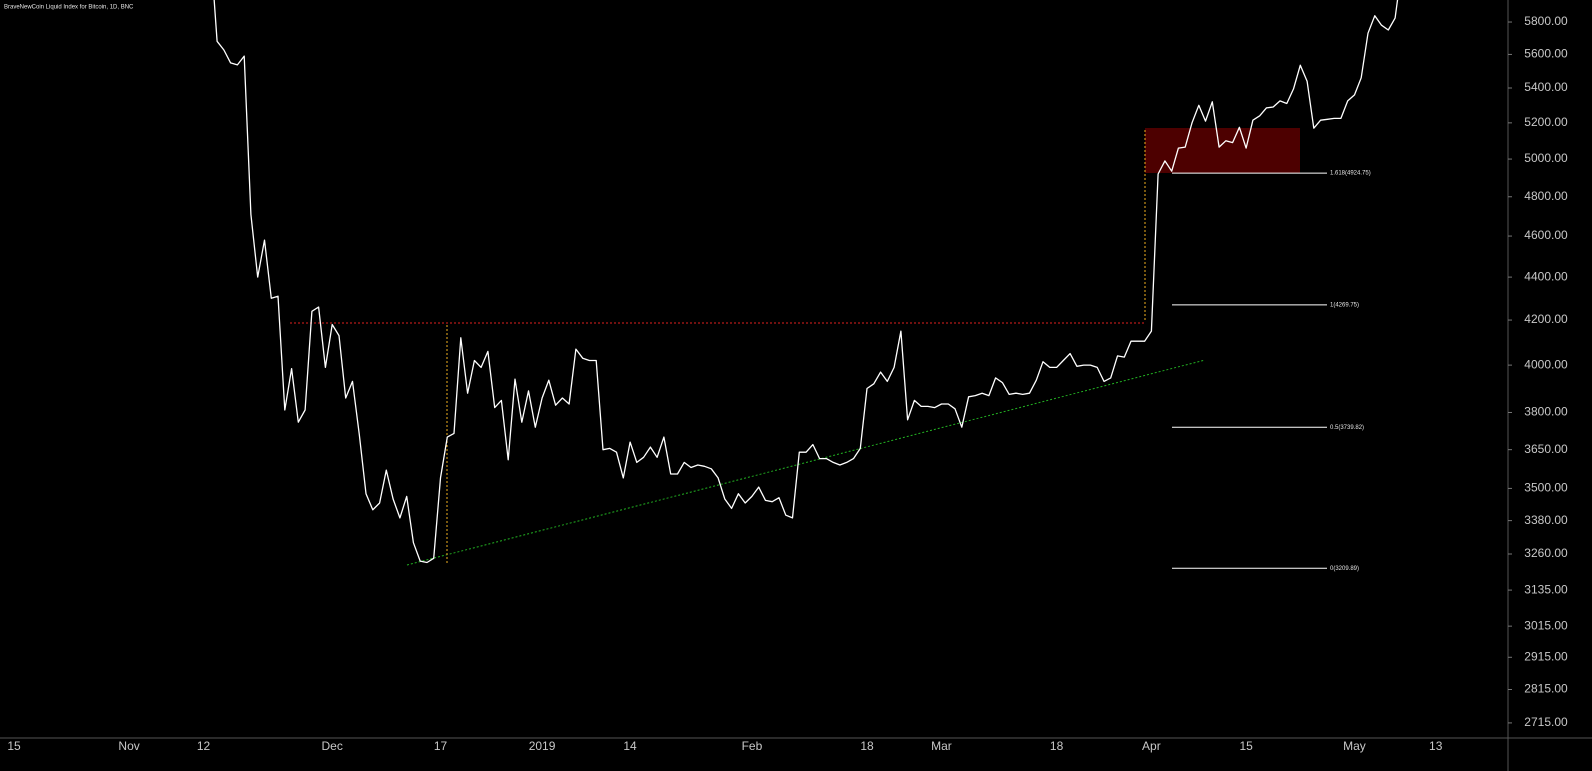 The height and width of the screenshot is (771, 1592). I want to click on x-tick-label: 14, so click(630, 746).